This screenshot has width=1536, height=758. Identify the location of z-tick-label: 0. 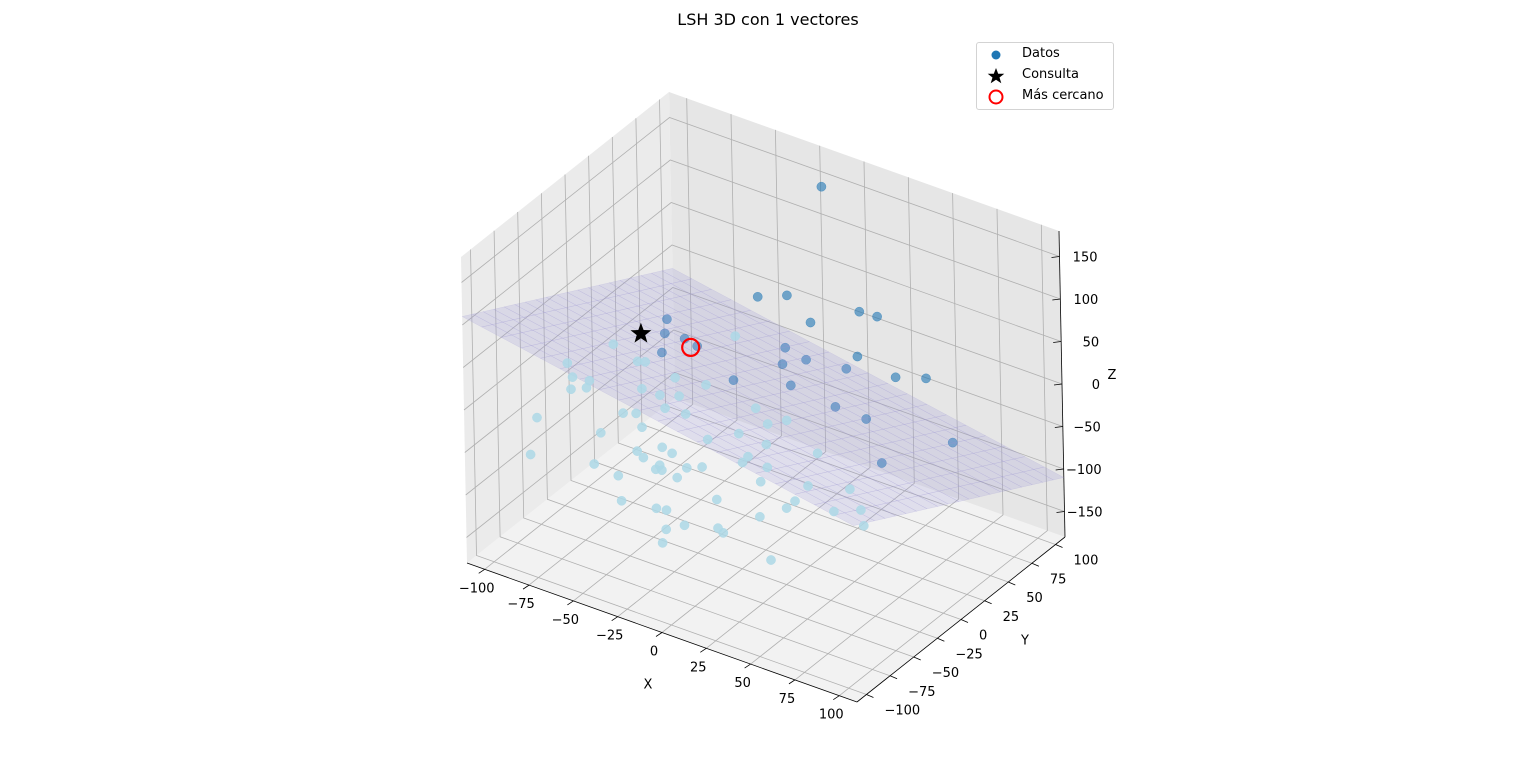
(1096, 385).